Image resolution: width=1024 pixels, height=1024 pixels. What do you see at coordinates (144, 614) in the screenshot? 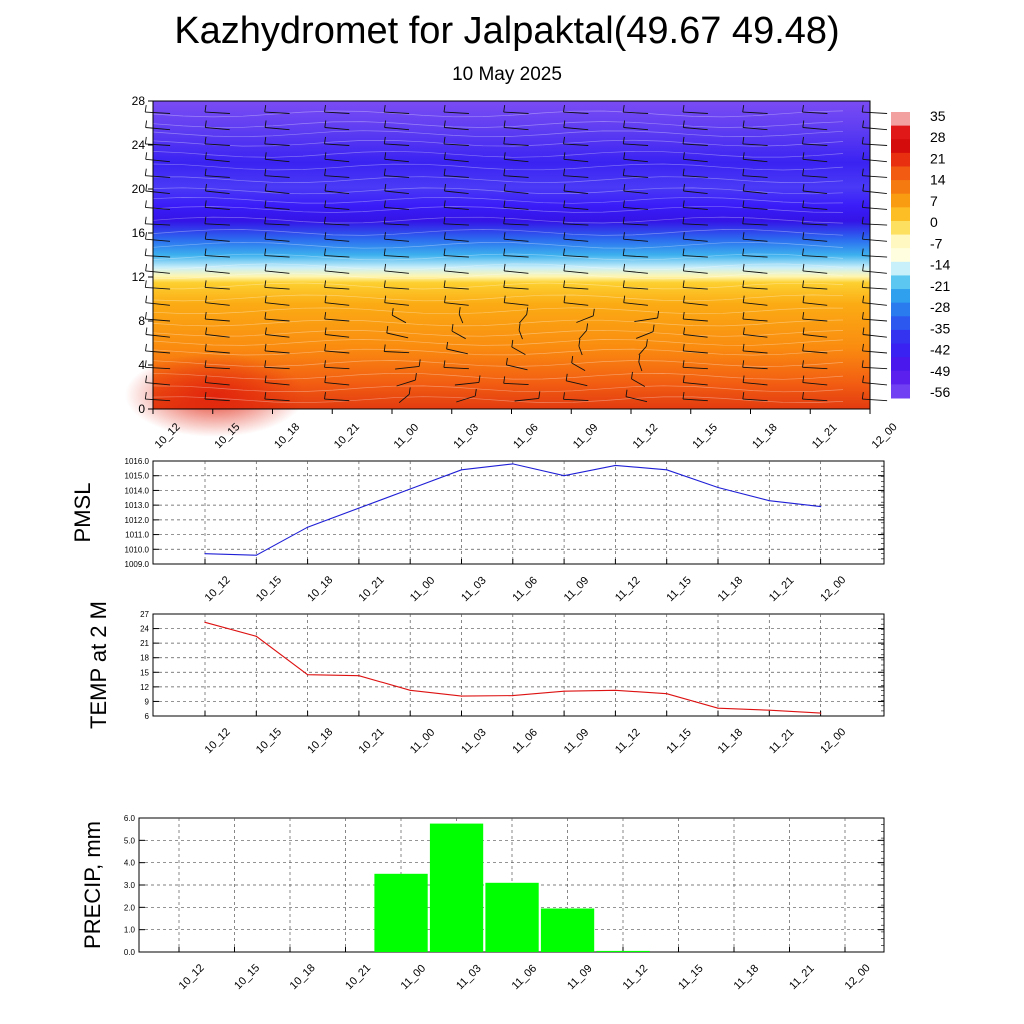
I see `y-tick-label: 27` at bounding box center [144, 614].